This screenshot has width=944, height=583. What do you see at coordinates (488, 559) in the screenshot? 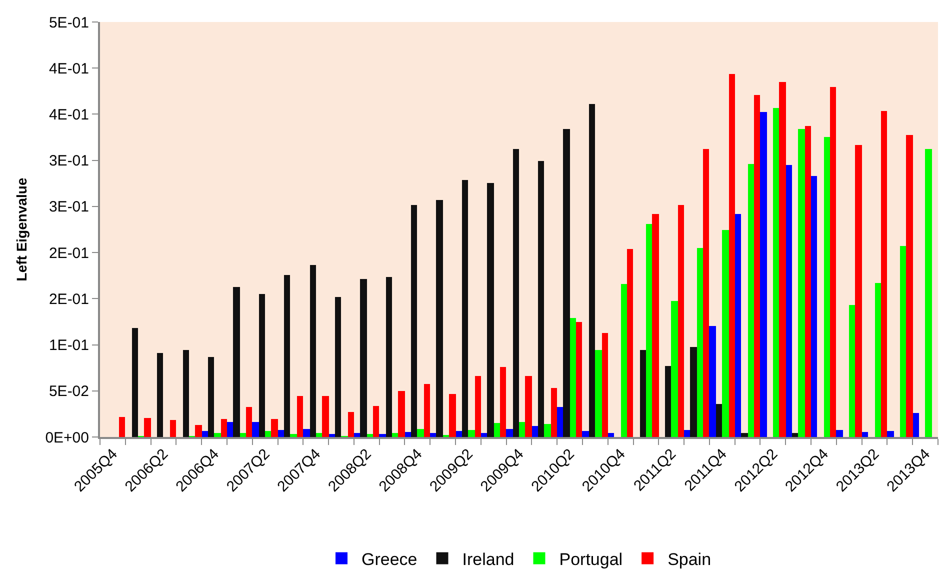
I see `legend-label: Ireland` at bounding box center [488, 559].